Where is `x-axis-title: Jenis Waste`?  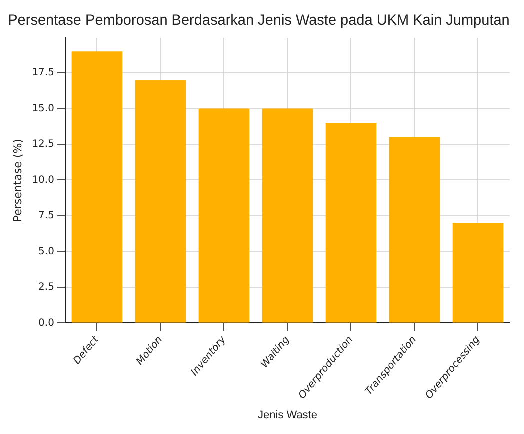 x-axis-title: Jenis Waste is located at coordinates (288, 415).